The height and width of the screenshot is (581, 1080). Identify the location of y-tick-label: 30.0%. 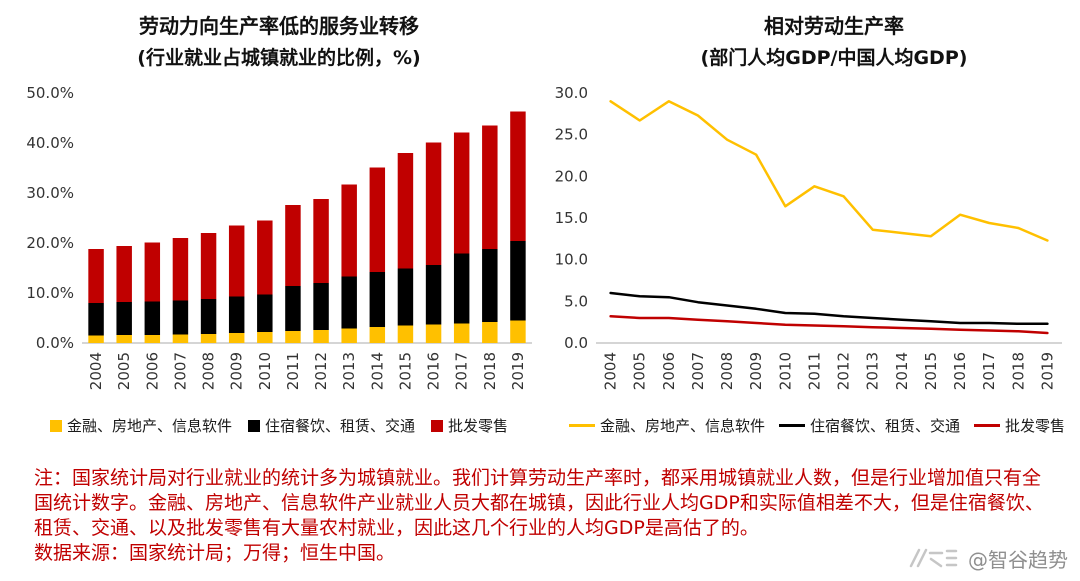
(50, 193).